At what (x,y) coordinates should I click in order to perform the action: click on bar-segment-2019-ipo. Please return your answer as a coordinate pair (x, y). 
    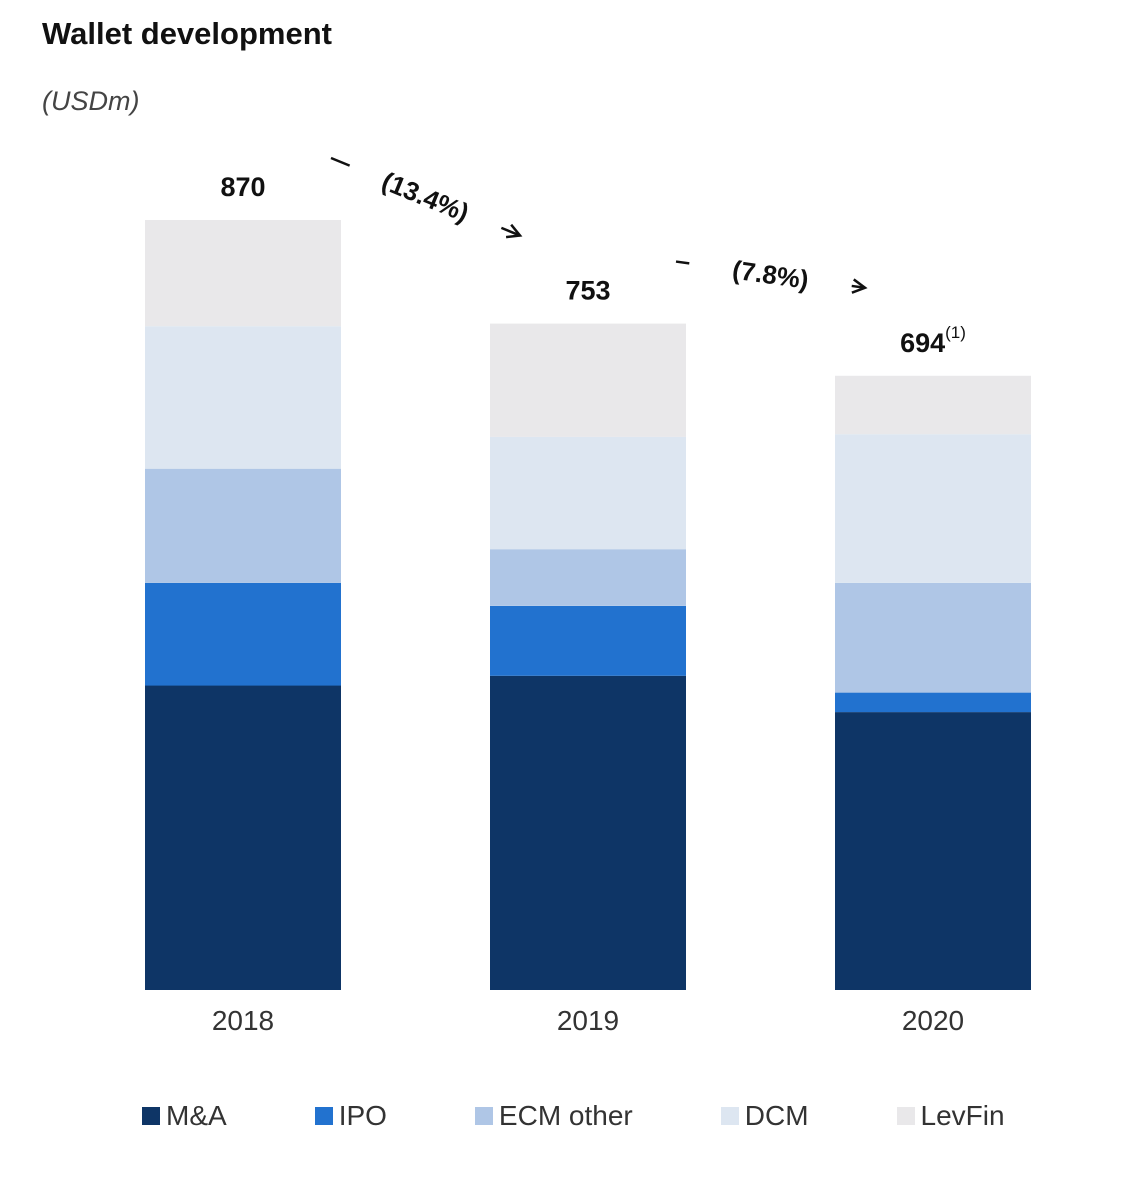
    Looking at the image, I should click on (588, 640).